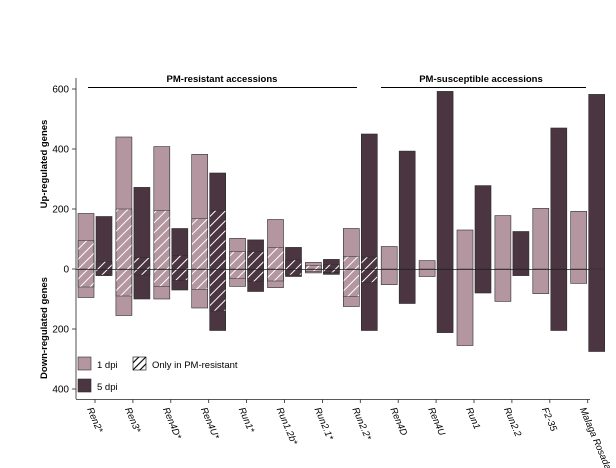  What do you see at coordinates (132, 420) in the screenshot?
I see `x-tick-label: Ren3*` at bounding box center [132, 420].